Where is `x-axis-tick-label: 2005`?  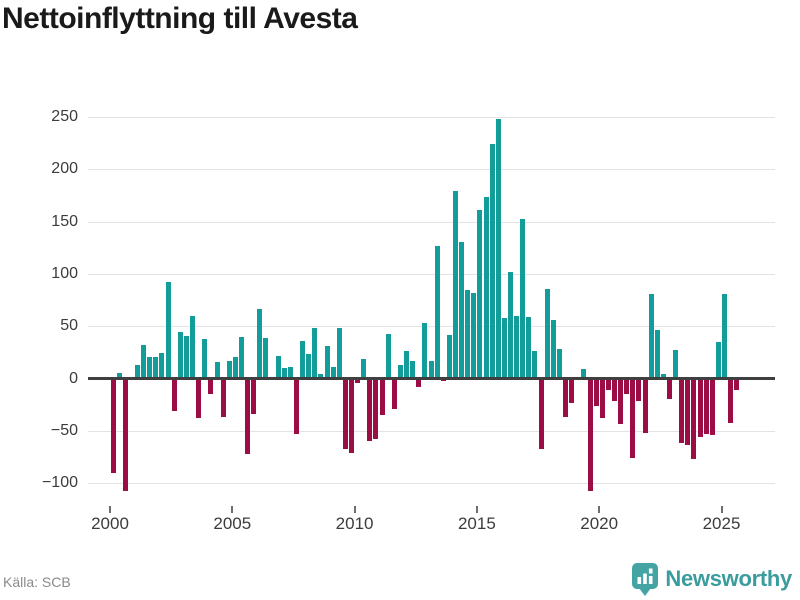 x-axis-tick-label: 2005 is located at coordinates (232, 523).